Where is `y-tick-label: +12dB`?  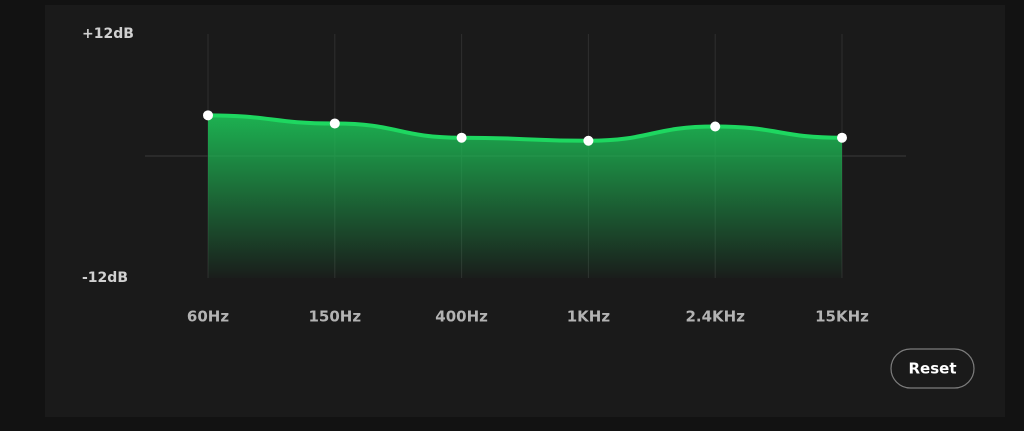 y-tick-label: +12dB is located at coordinates (108, 34).